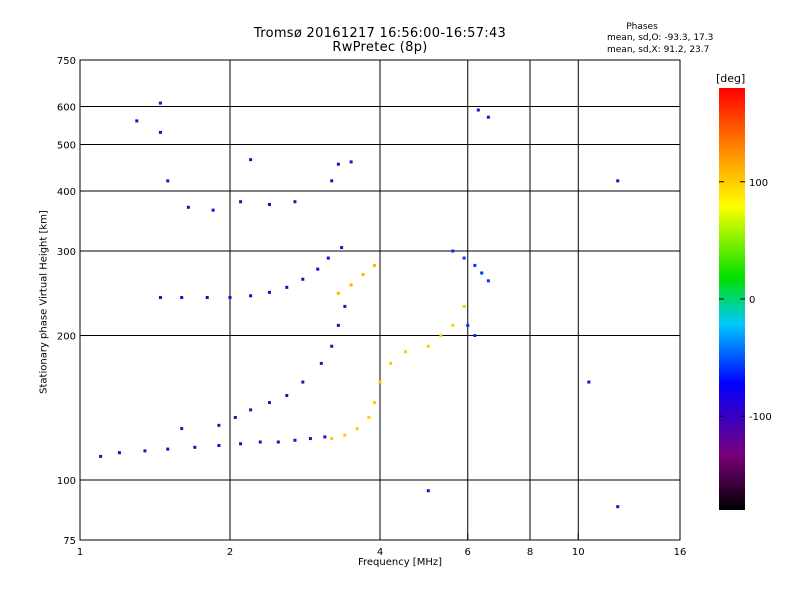  I want to click on colorbar-ticks: 100 0 -100, so click(745, 300).